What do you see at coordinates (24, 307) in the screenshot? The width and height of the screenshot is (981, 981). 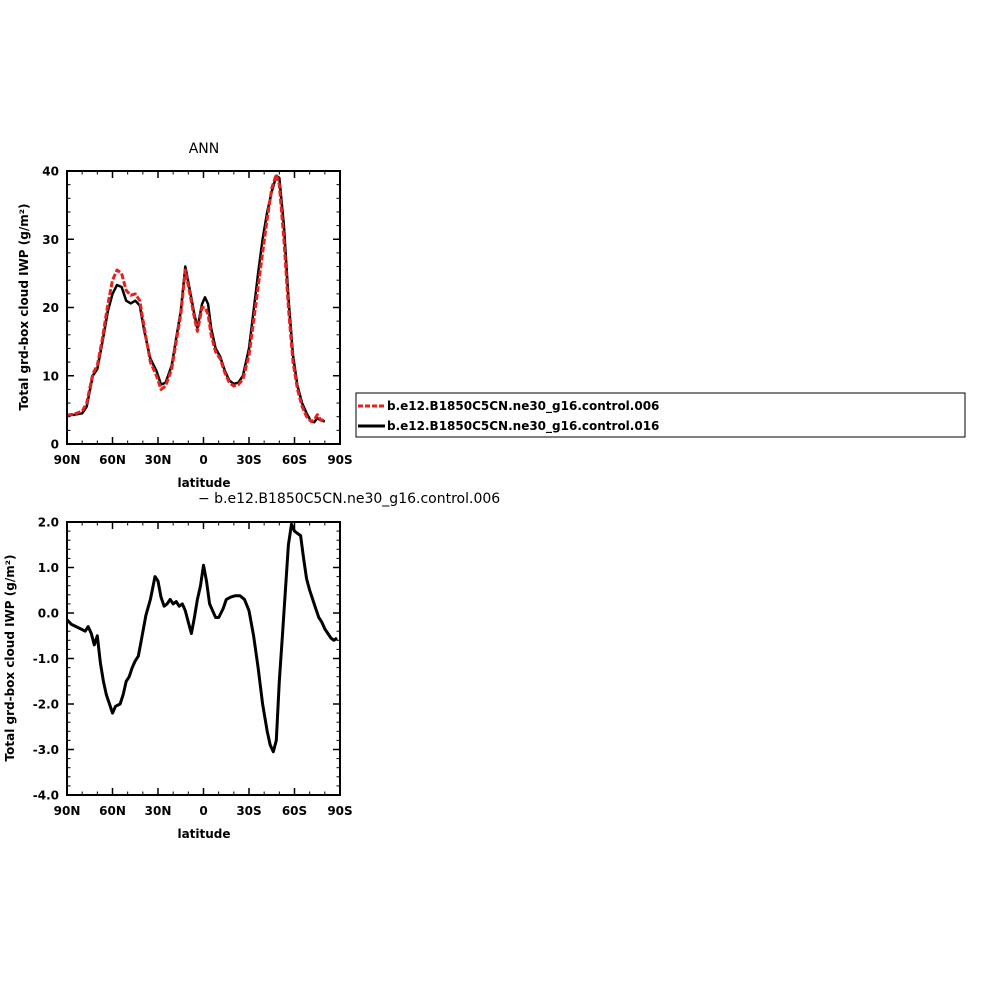 I see `top-y-axis-title: Total grd-box cloud IWP (g/m²)` at bounding box center [24, 307].